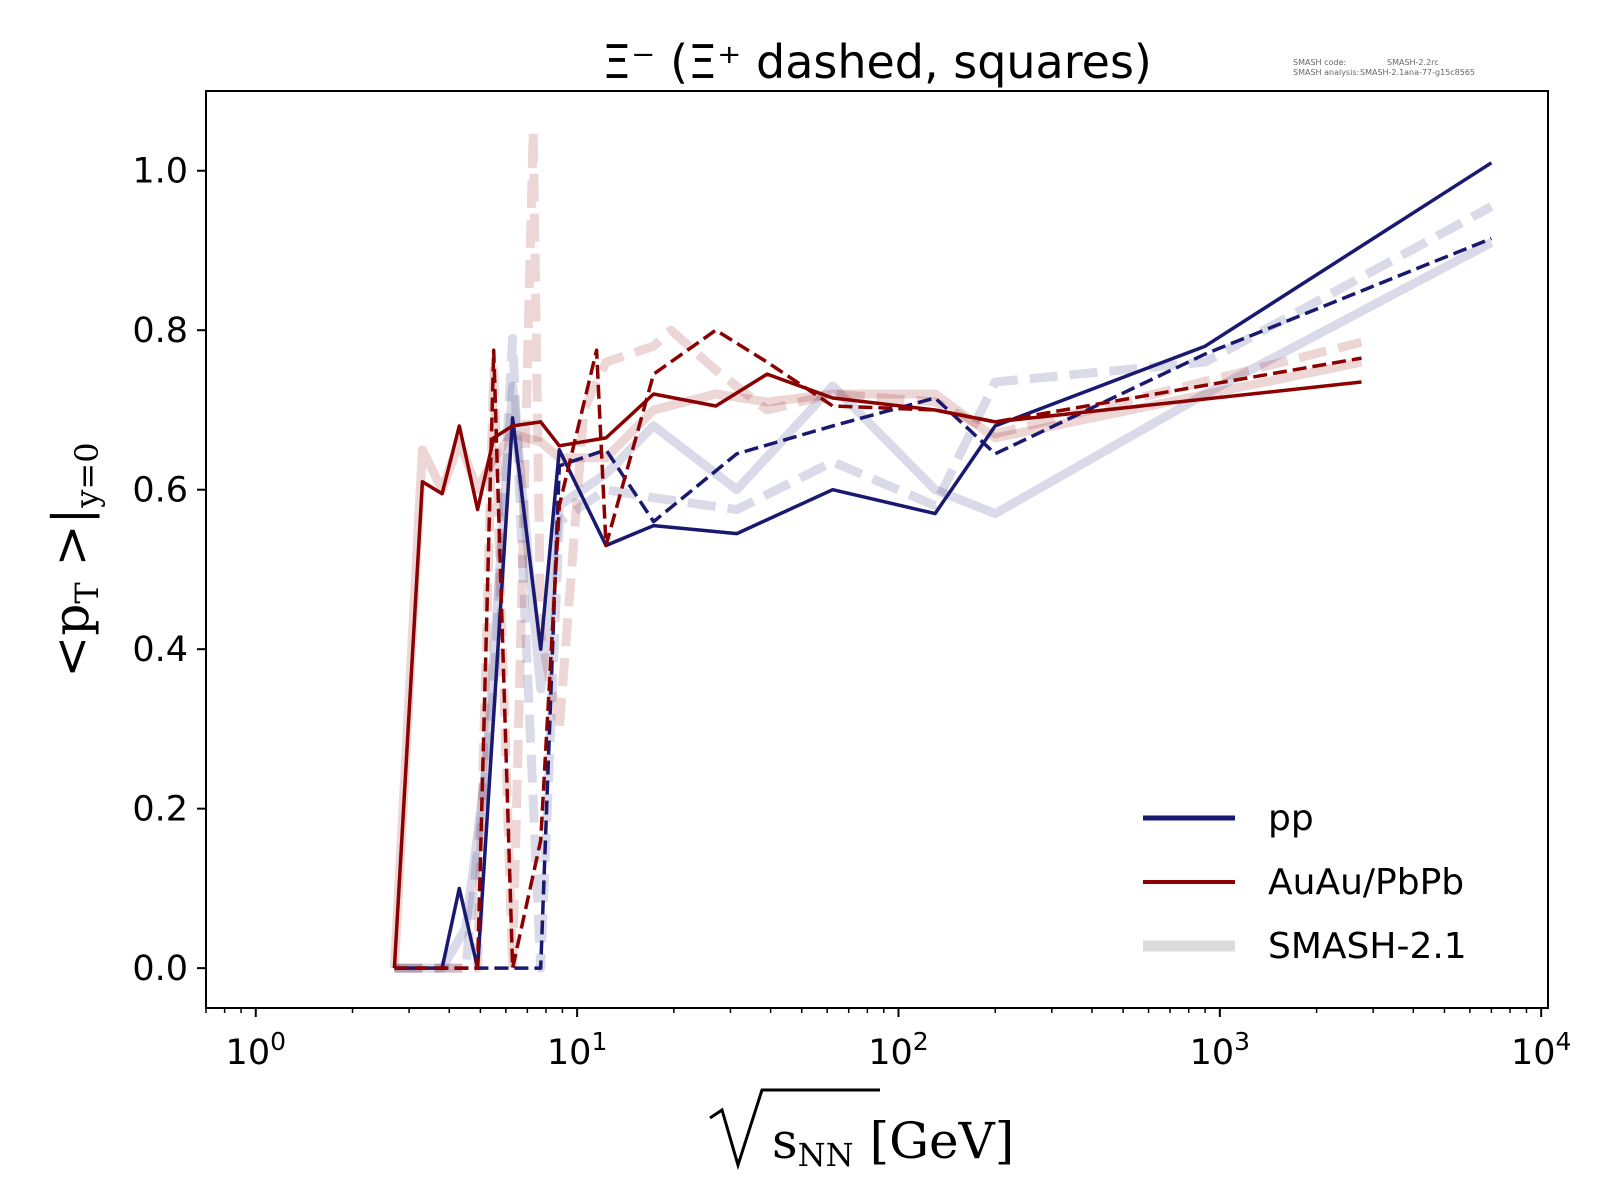  What do you see at coordinates (1541, 1050) in the screenshot?
I see `x-tick-label: 10⁴` at bounding box center [1541, 1050].